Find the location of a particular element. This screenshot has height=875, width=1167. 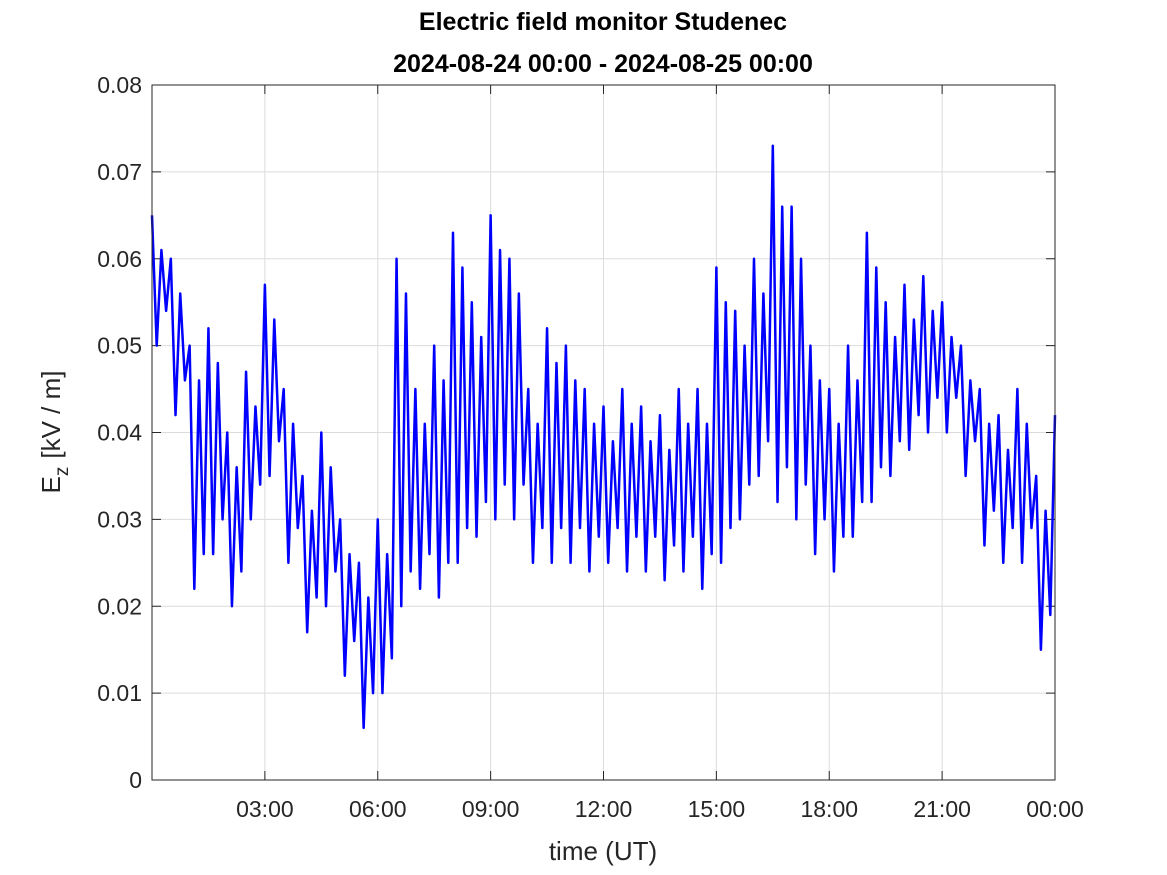

chart-subtitle: 2024-08-24 00:00 - 2024-08-25 00:00 is located at coordinates (603, 64).